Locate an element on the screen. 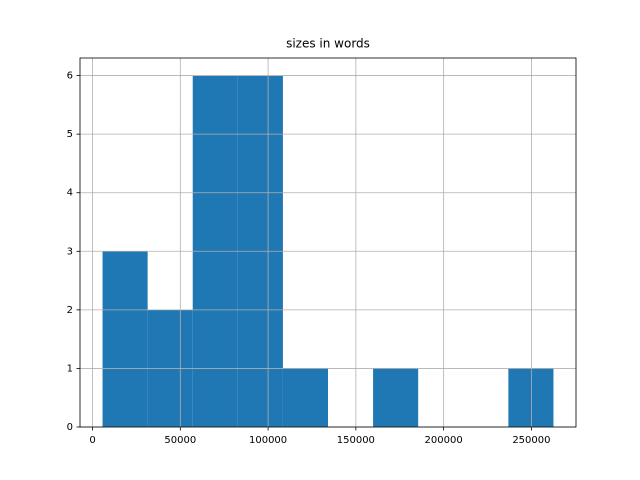 The height and width of the screenshot is (480, 640). y-tick-label: 5 is located at coordinates (70, 134).